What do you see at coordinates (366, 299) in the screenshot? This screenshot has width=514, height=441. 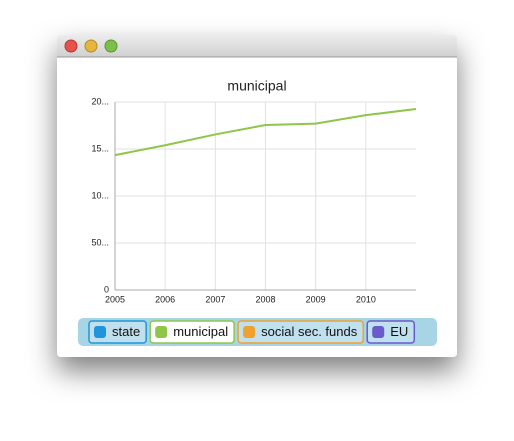 I see `x-tick-label: 2010` at bounding box center [366, 299].